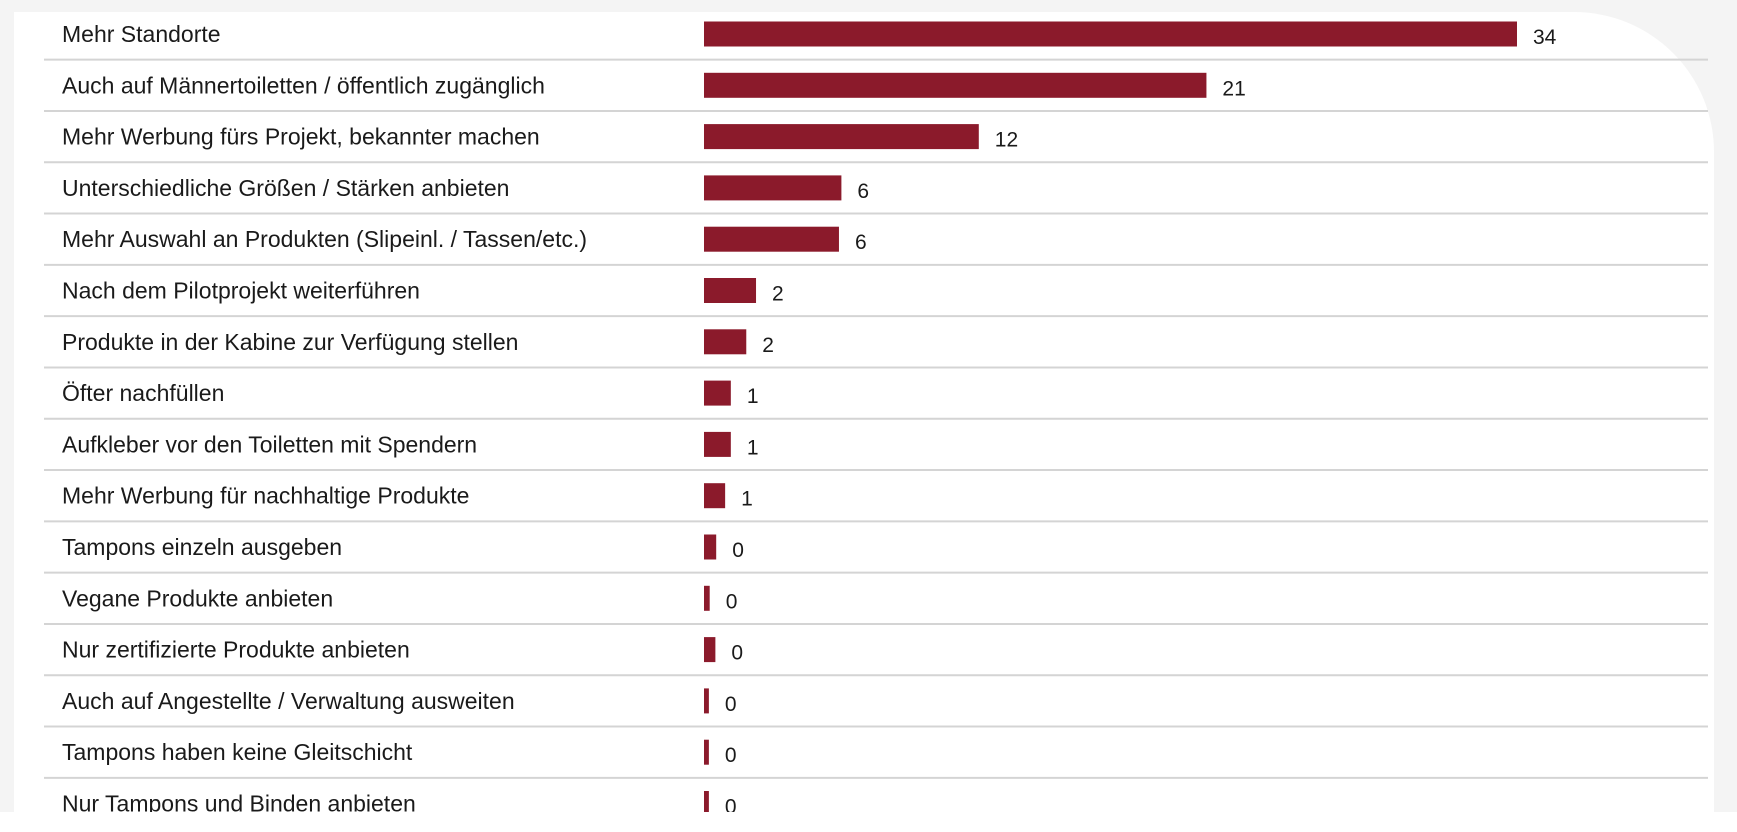 The image size is (1737, 832). I want to click on category-label: Mehr Standorte, so click(141, 34).